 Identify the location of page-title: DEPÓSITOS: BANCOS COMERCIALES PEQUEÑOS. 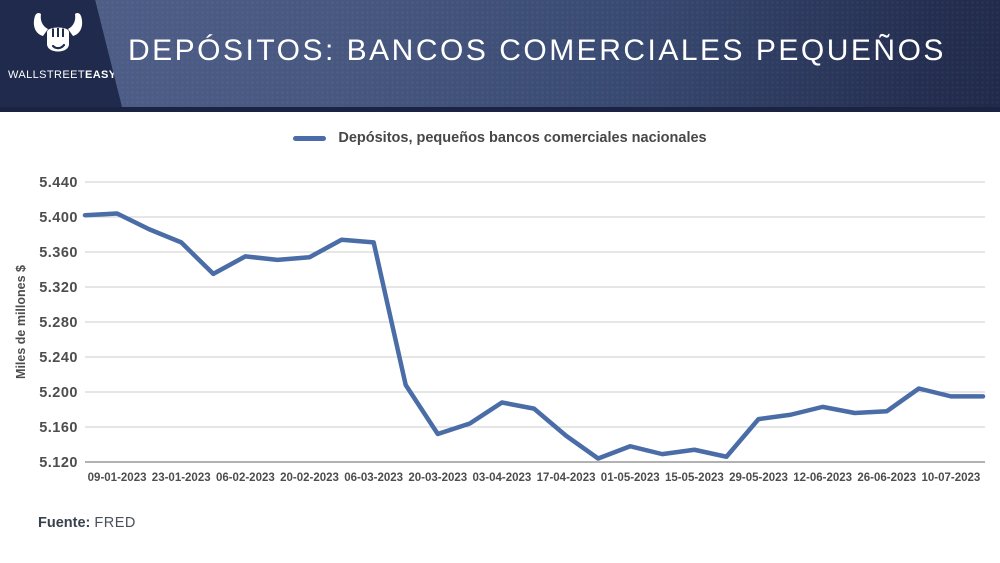
(537, 50).